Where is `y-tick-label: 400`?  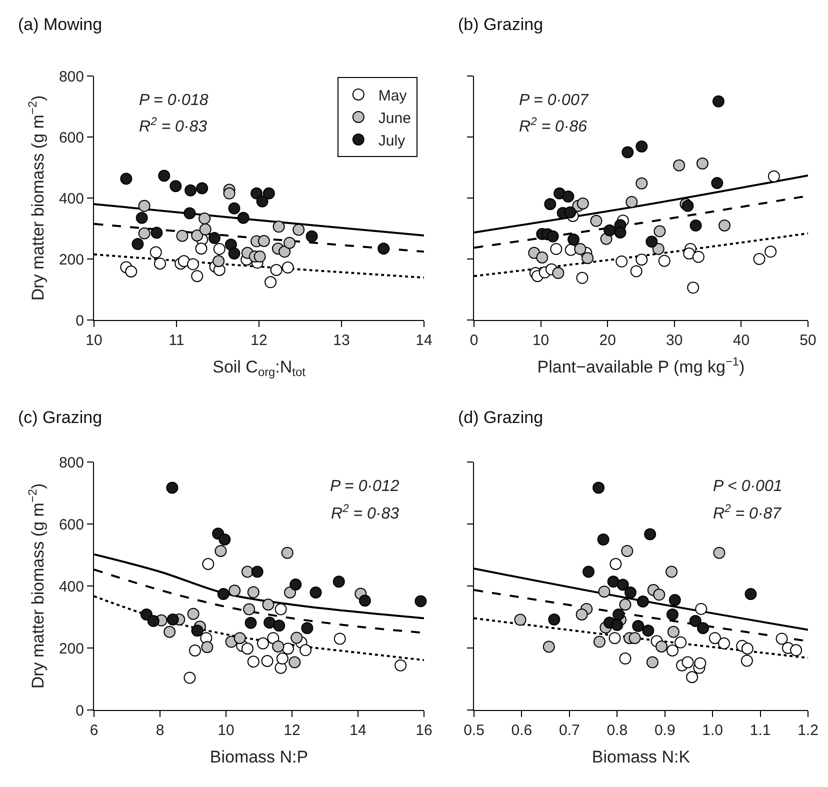
y-tick-label: 400 is located at coordinates (71, 199).